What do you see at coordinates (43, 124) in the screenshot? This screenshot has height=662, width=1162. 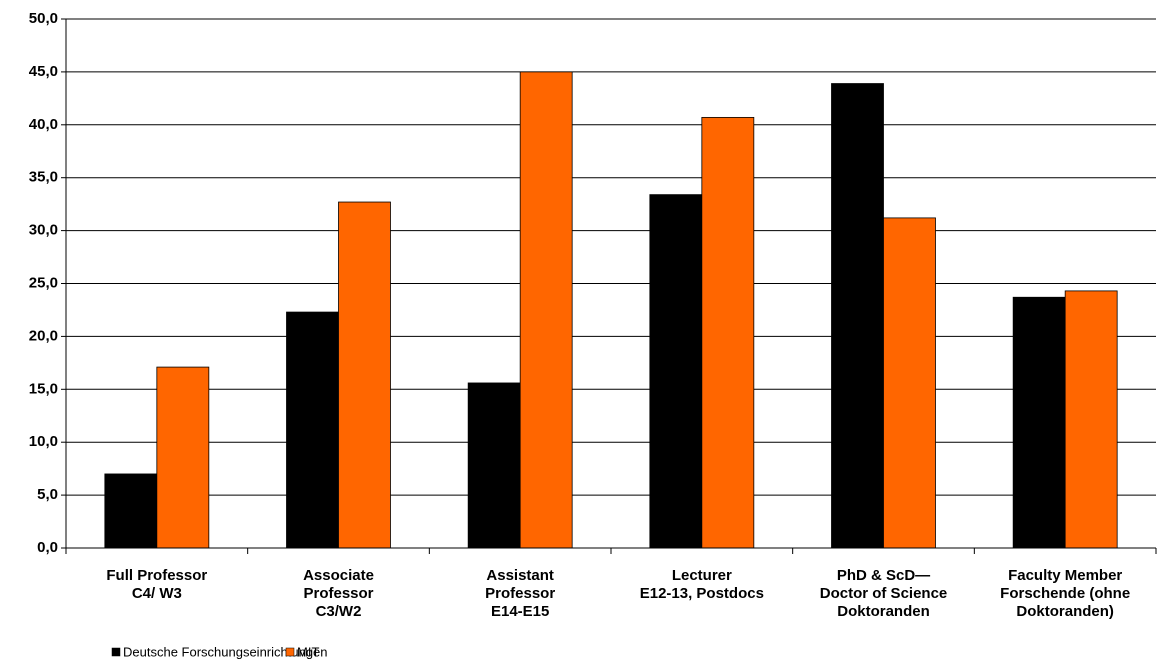 I see `y-tick-label: 40,0` at bounding box center [43, 124].